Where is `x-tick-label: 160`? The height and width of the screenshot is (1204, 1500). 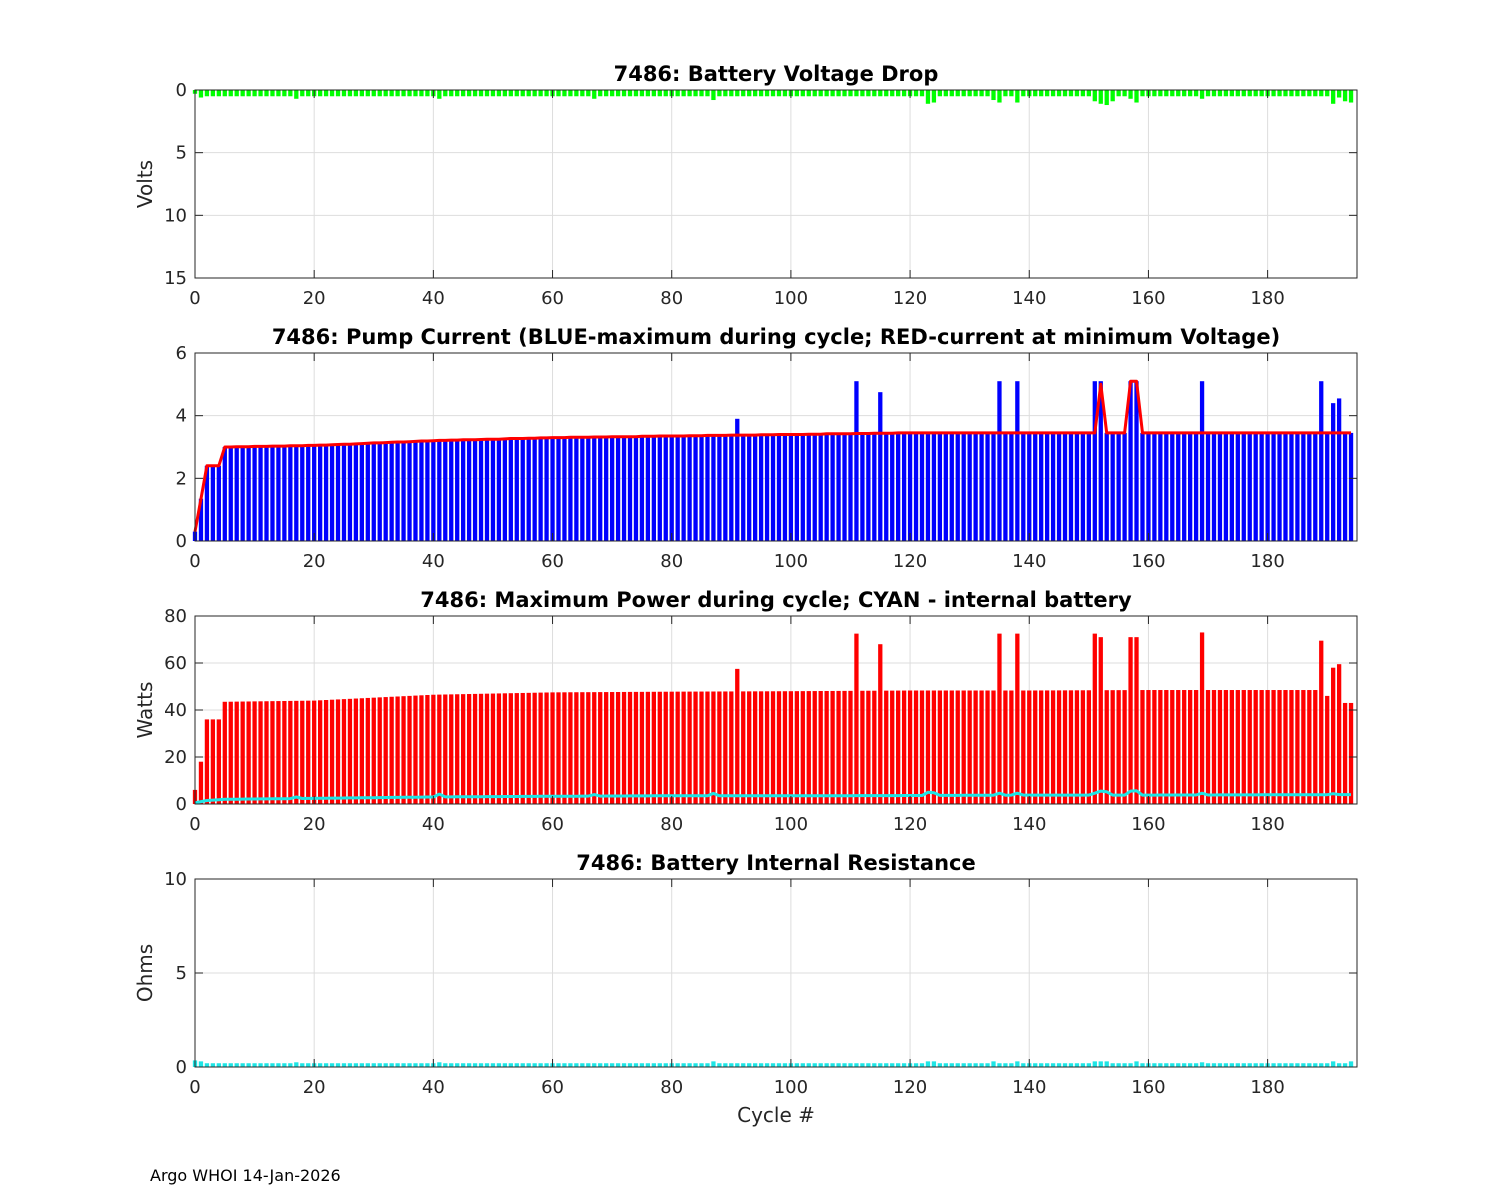
x-tick-label: 160 is located at coordinates (1148, 298).